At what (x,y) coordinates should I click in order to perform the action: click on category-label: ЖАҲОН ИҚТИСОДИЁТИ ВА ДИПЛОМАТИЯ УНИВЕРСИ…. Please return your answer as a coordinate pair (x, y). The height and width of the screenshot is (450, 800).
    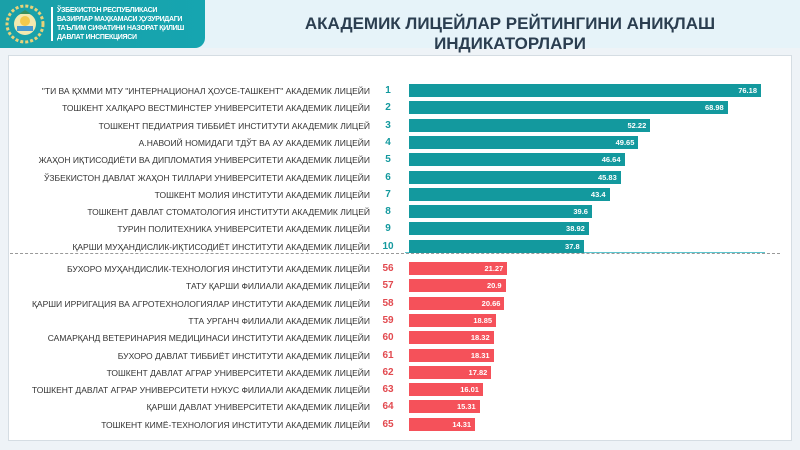
    Looking at the image, I should click on (204, 160).